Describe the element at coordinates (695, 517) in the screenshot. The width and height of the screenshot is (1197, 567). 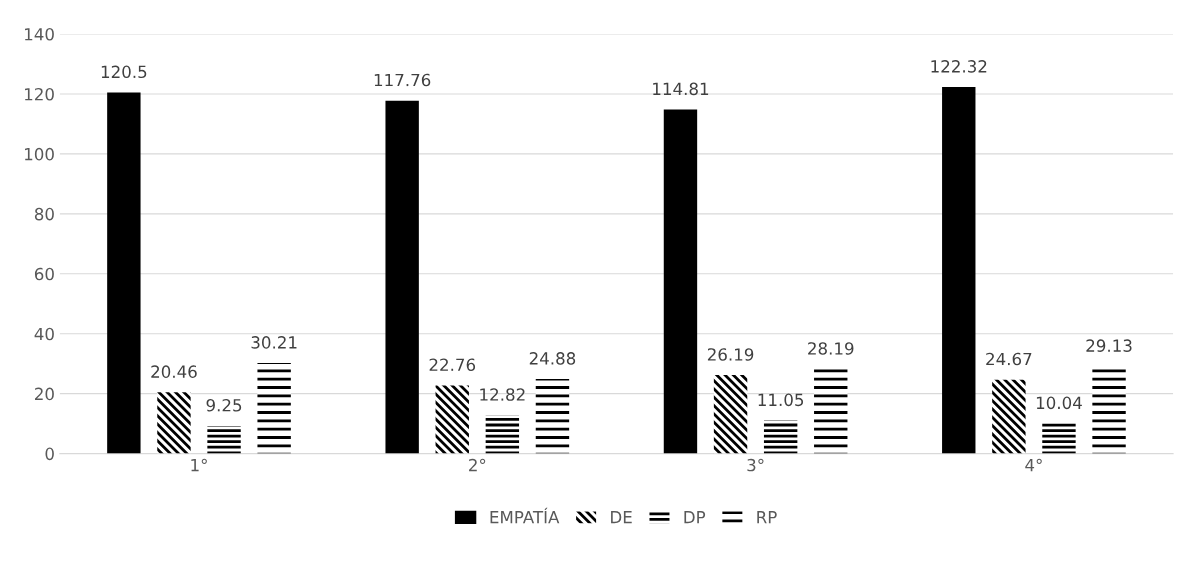
I see `legend-label: DP` at that location.